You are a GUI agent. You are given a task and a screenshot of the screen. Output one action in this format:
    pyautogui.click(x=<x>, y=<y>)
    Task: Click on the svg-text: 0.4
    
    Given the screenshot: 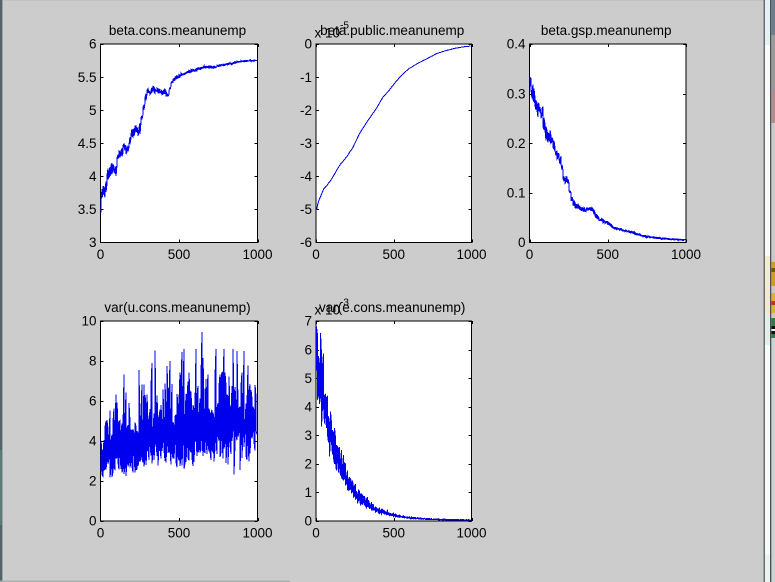 What is the action you would take?
    pyautogui.click(x=516, y=44)
    